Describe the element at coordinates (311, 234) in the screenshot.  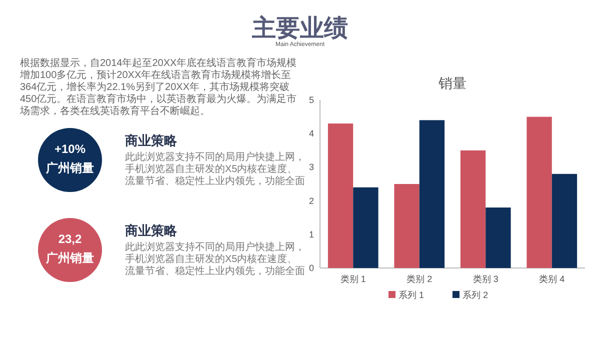
I see `y-tick-label: 1` at that location.